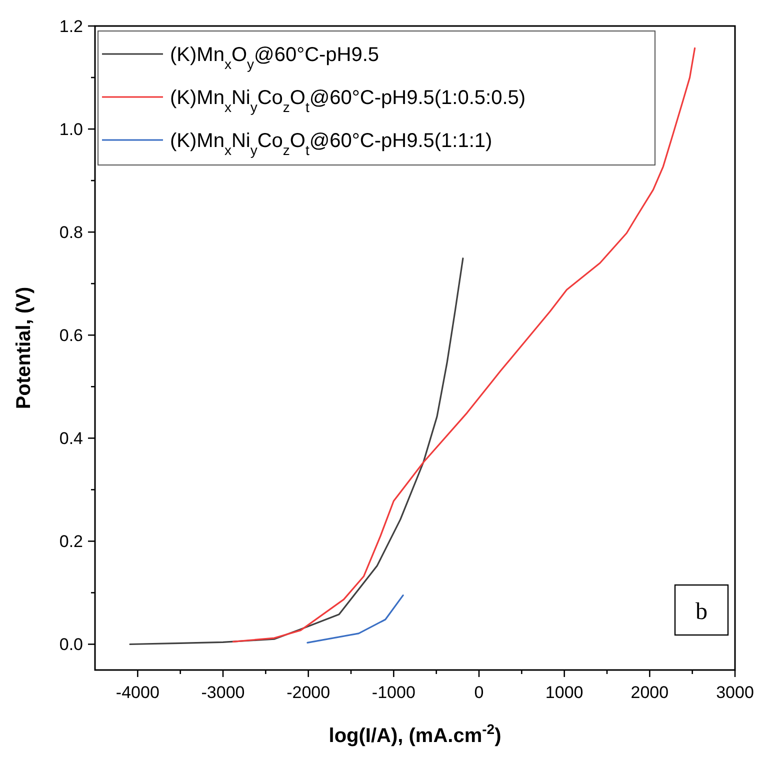 This screenshot has width=764, height=758. What do you see at coordinates (415, 734) in the screenshot?
I see `x-axis-title: log(I/A), (mA.cm$^{-2}$)` at bounding box center [415, 734].